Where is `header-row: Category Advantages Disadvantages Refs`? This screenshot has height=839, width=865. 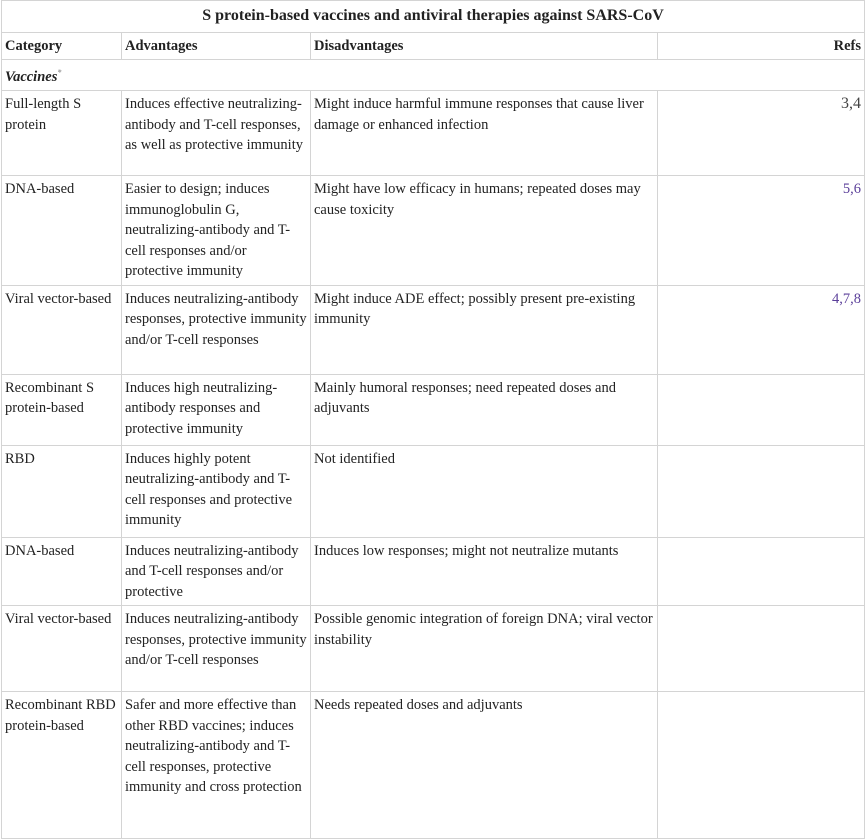
header-row: Category Advantages Disadvantages Refs is located at coordinates (433, 45).